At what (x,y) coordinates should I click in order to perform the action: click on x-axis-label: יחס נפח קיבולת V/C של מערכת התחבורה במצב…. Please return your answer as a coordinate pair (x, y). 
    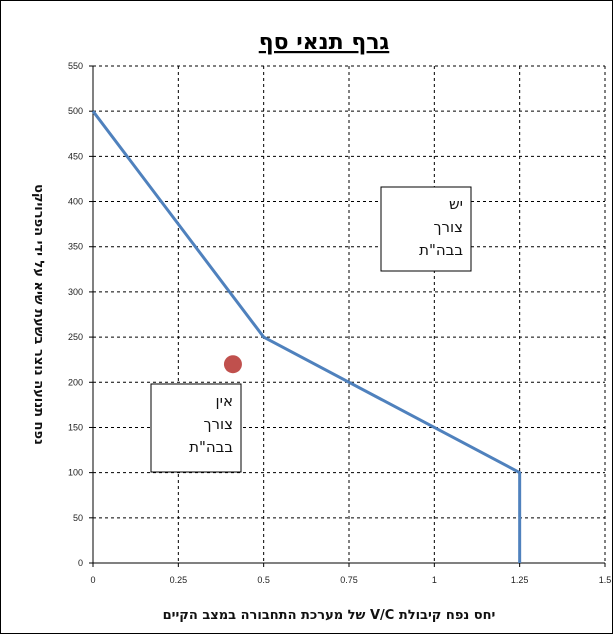
    Looking at the image, I should click on (329, 615).